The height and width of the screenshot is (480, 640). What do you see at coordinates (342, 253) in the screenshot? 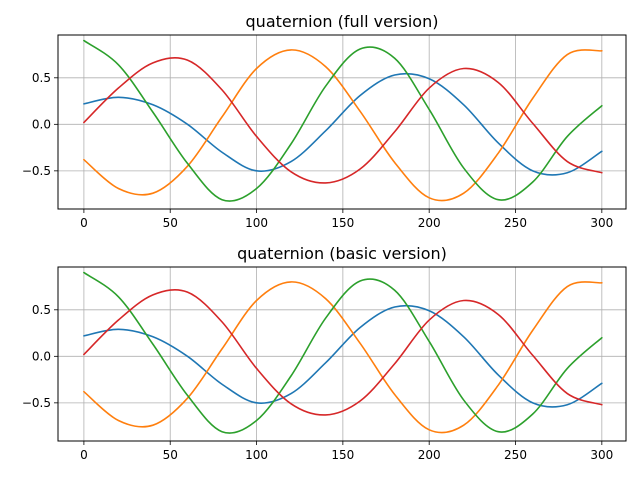
I see `subplot-title: quaternion (basic version)` at bounding box center [342, 253].